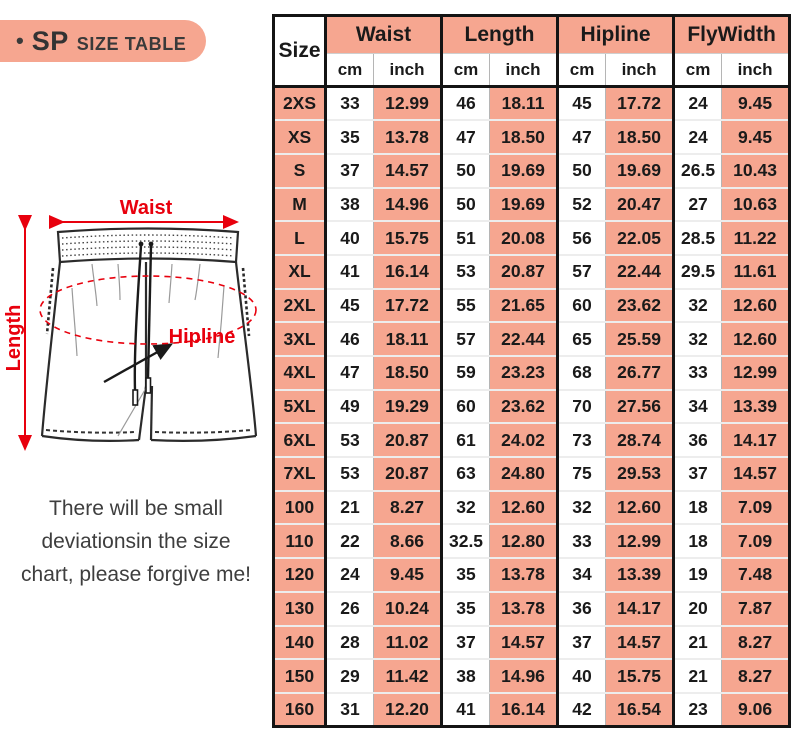  Describe the element at coordinates (531, 675) in the screenshot. I see `table-row: 150 29 11.42 38 14.96 40 15.75 21 8.27` at that location.